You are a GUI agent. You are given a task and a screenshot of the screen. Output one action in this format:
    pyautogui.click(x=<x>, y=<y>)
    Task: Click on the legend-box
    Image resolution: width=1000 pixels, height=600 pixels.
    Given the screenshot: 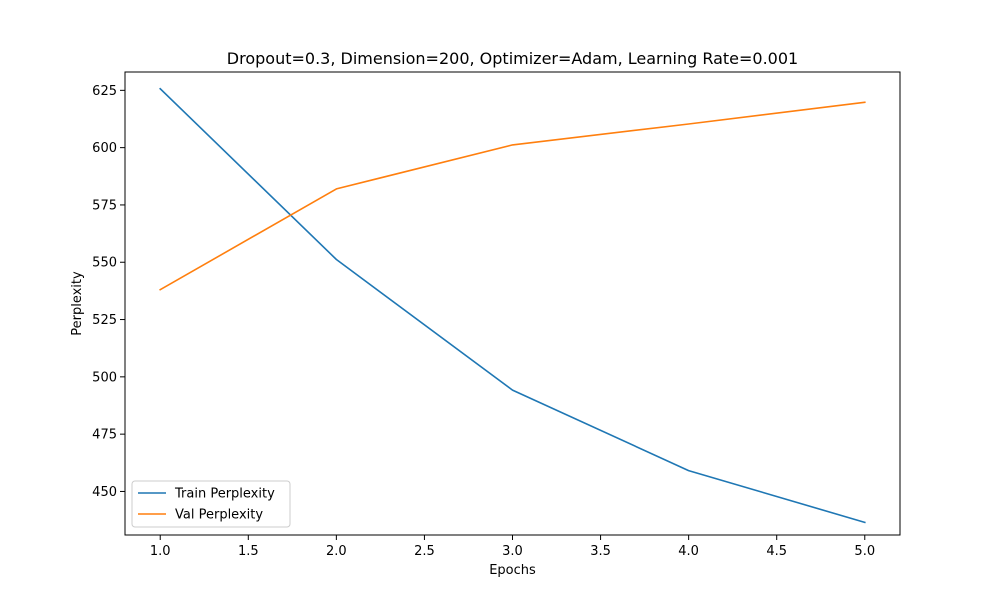 What is the action you would take?
    pyautogui.click(x=211, y=504)
    